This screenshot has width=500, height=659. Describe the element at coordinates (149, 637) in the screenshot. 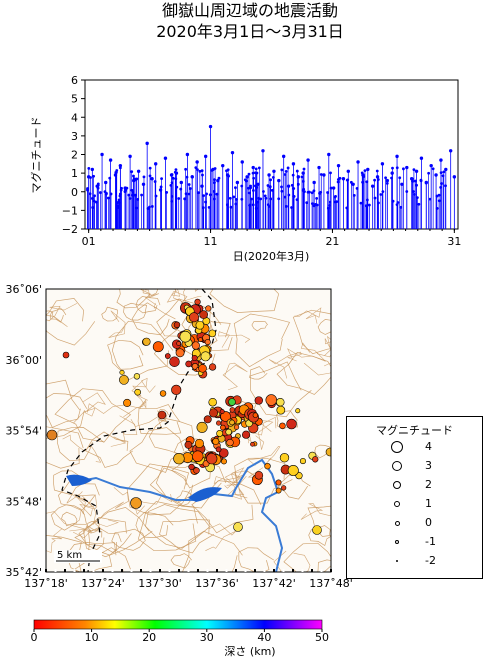

I see `colorbar-tick-label: 20` at that location.